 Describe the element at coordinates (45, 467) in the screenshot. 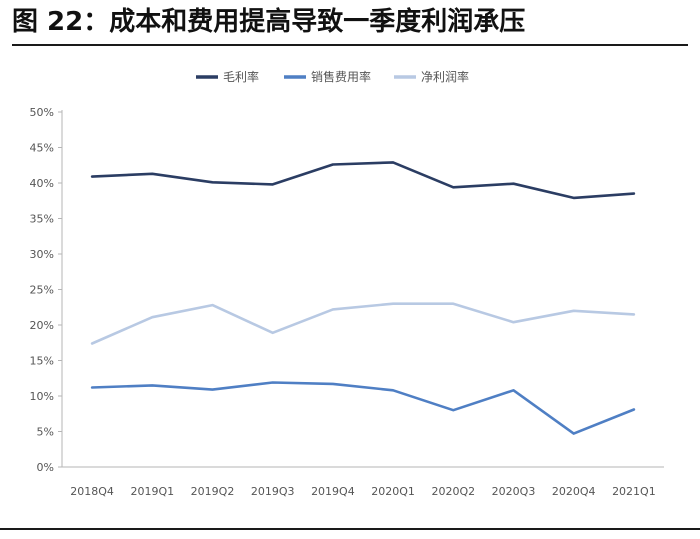

I see `y-tick-label: 0%` at that location.